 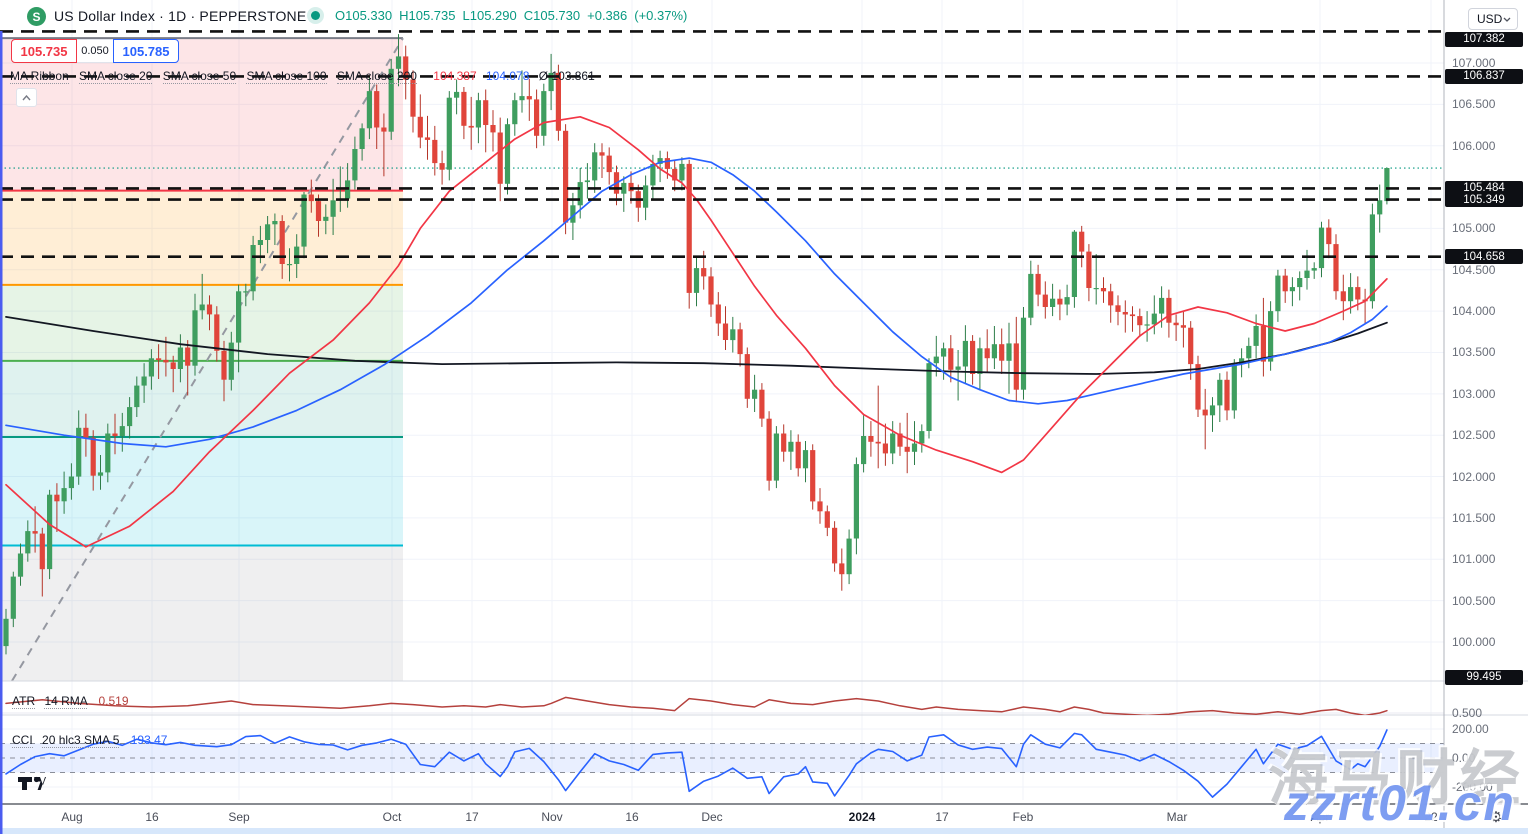 What do you see at coordinates (81, 740) in the screenshot?
I see `cci-params: 20 hlc3 SMA 5` at bounding box center [81, 740].